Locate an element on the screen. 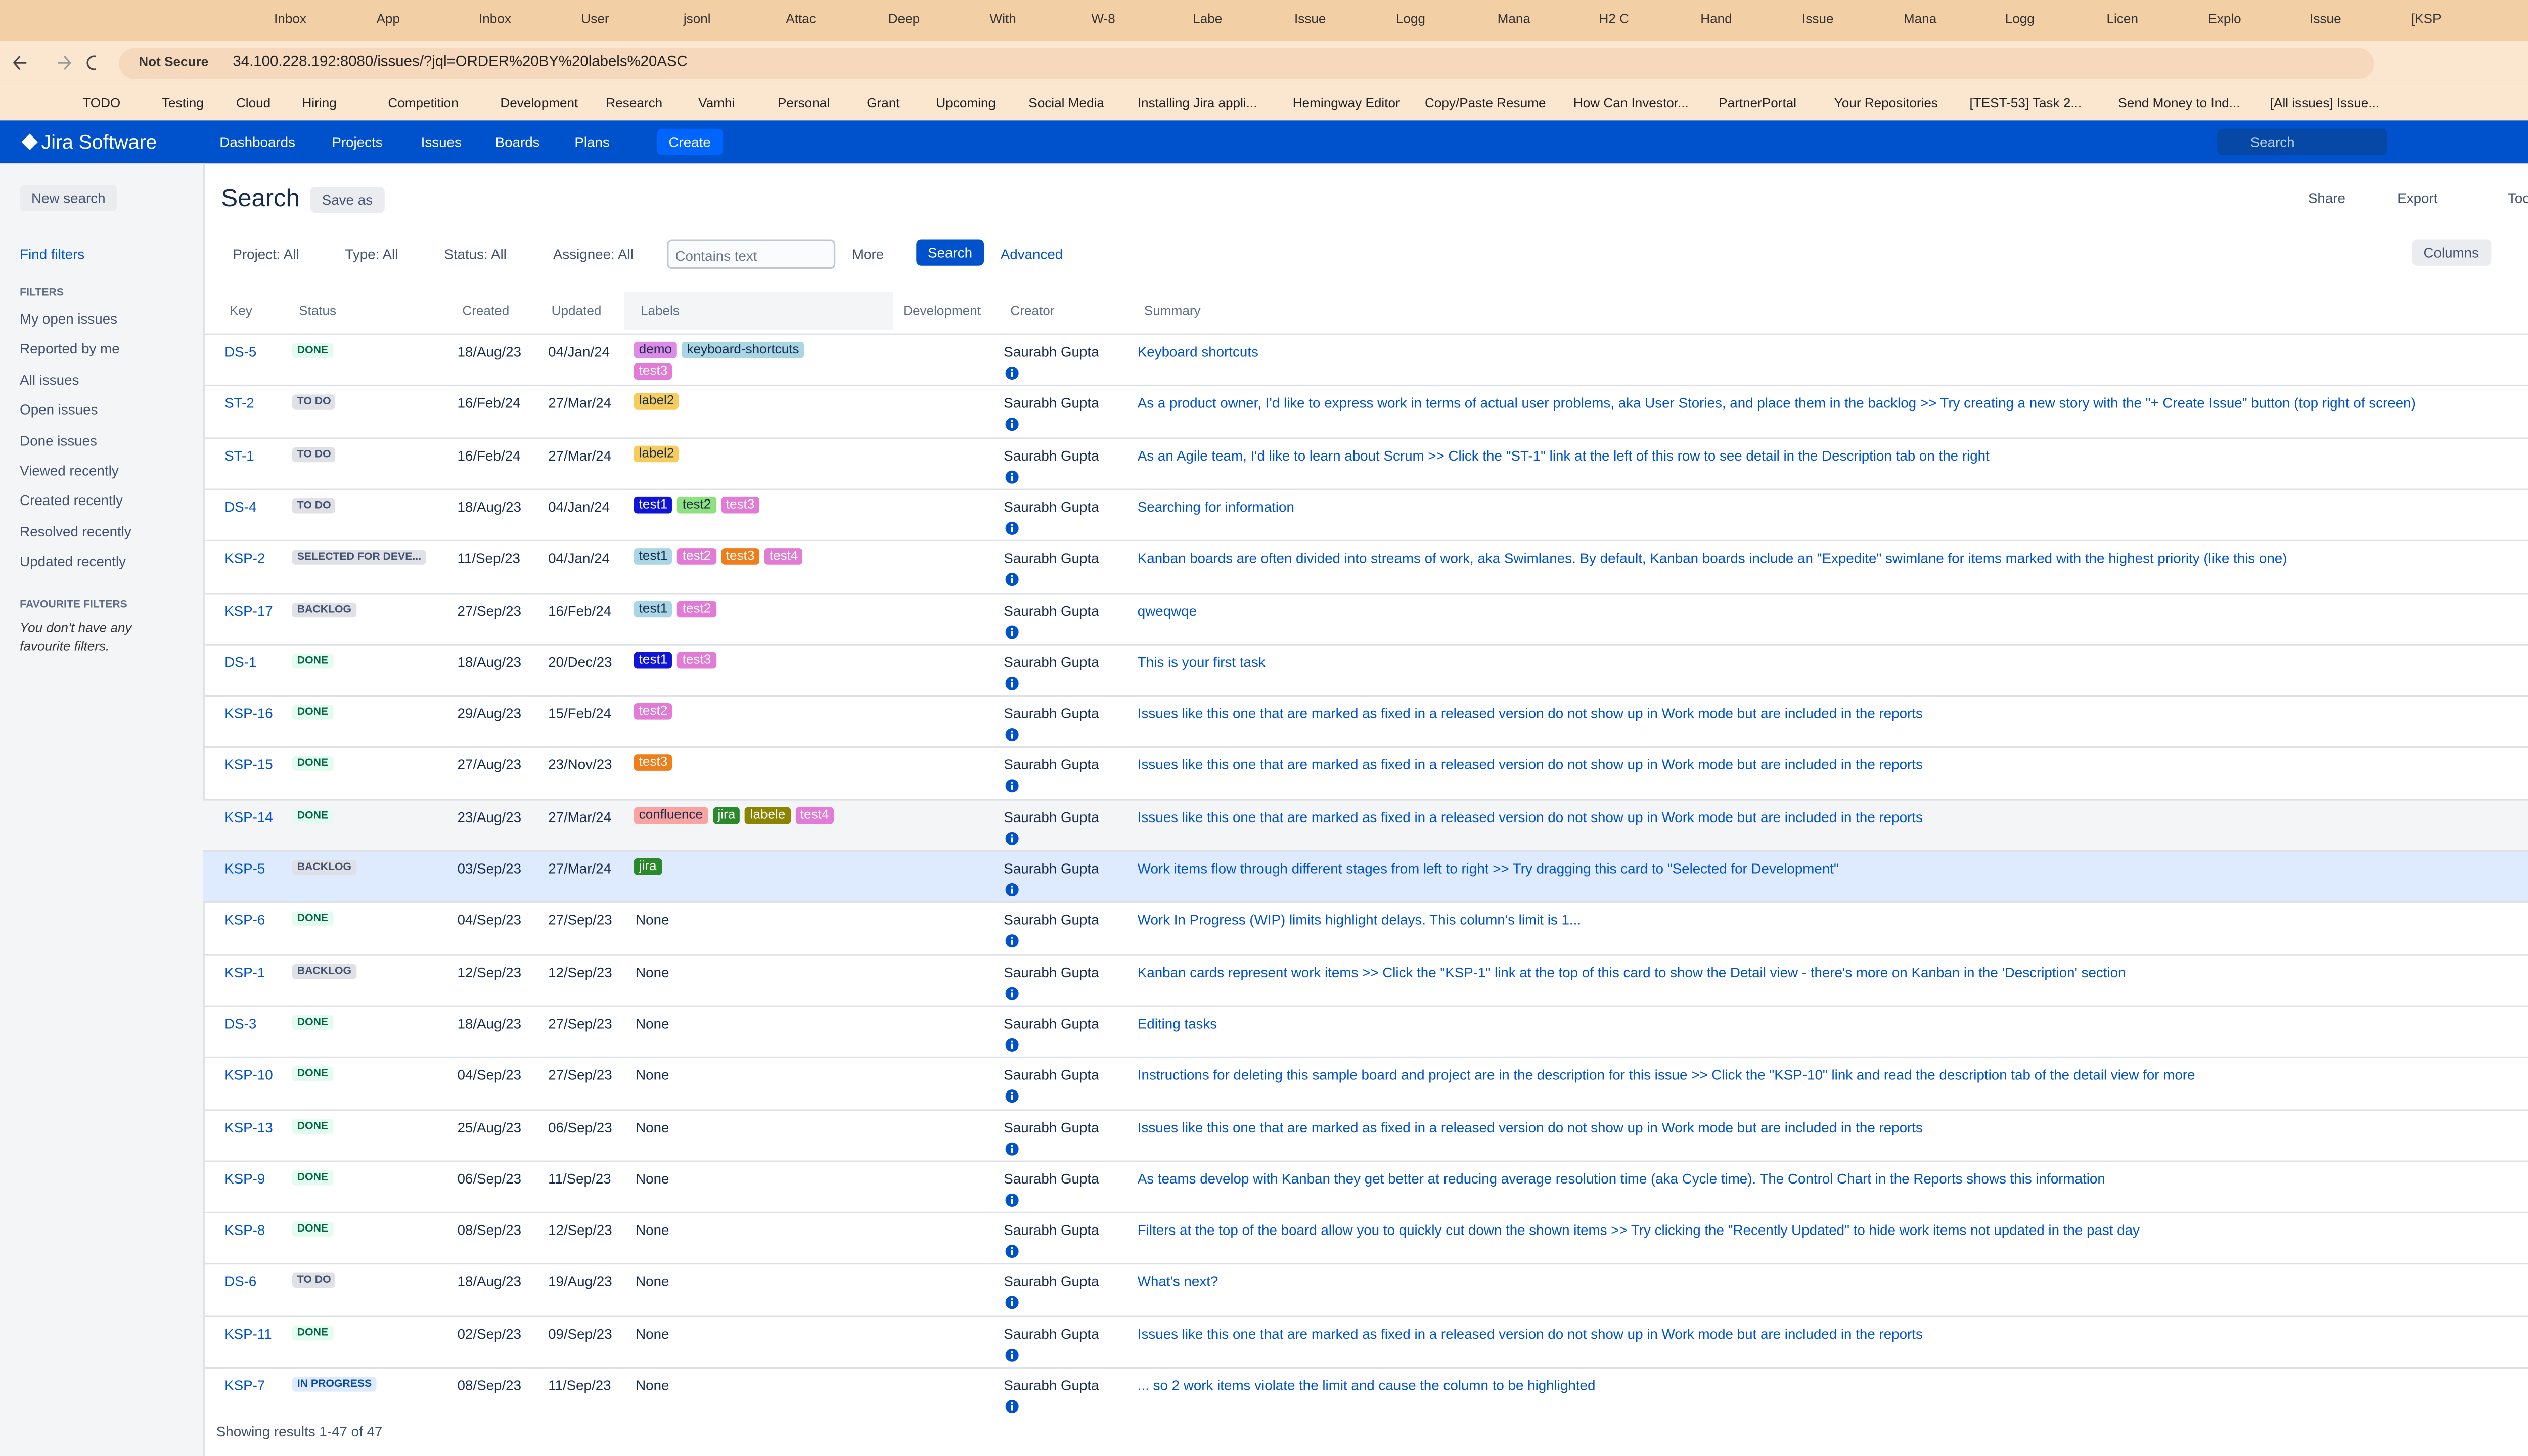  issue-key: ST-2 is located at coordinates (239, 403).